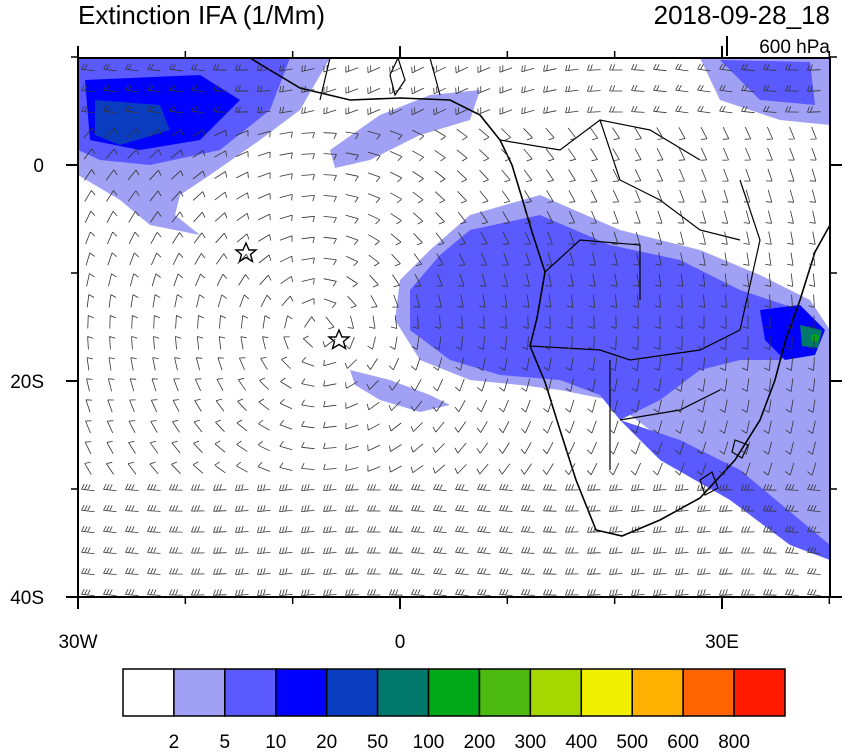 This screenshot has width=850, height=755. What do you see at coordinates (27, 598) in the screenshot?
I see `y-tick-label: 40S` at bounding box center [27, 598].